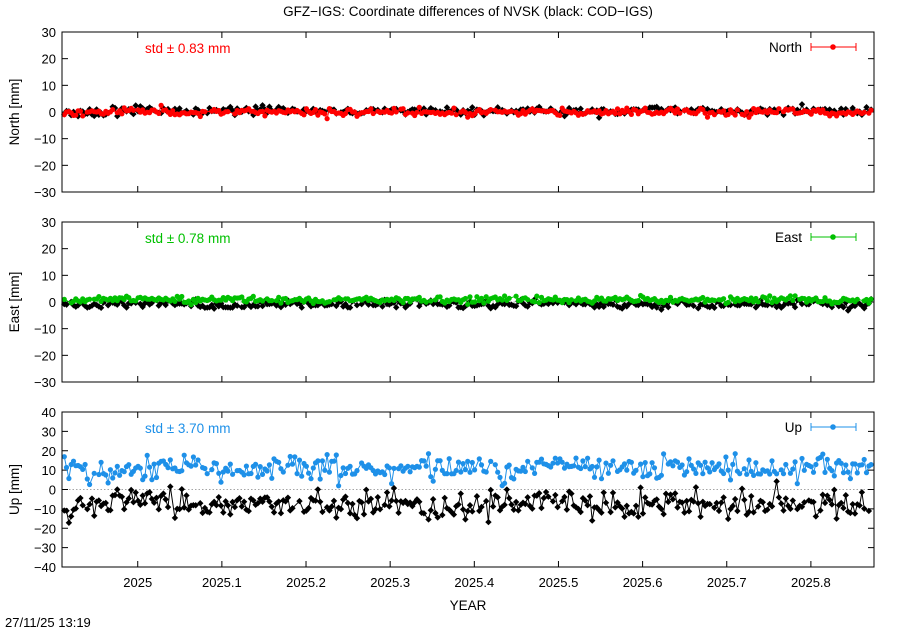 This screenshot has width=900, height=630. I want to click on y-tick-label: −40, so click(45, 567).